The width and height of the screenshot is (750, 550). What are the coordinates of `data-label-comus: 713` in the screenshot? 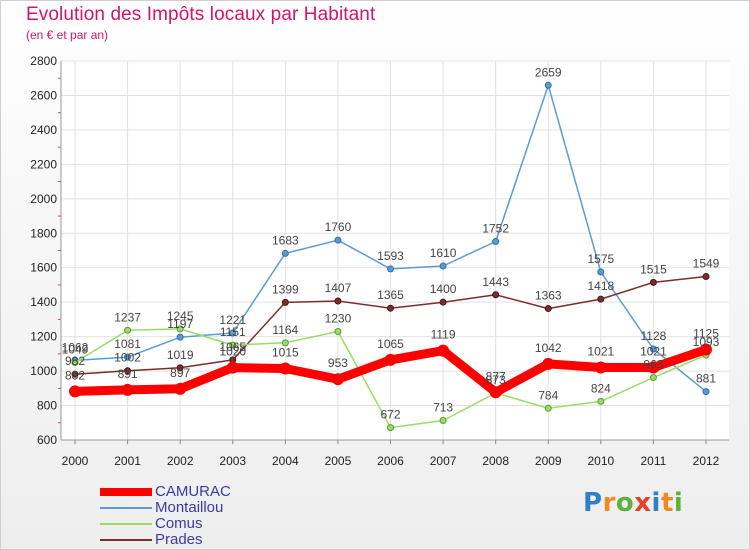 It's located at (443, 408).